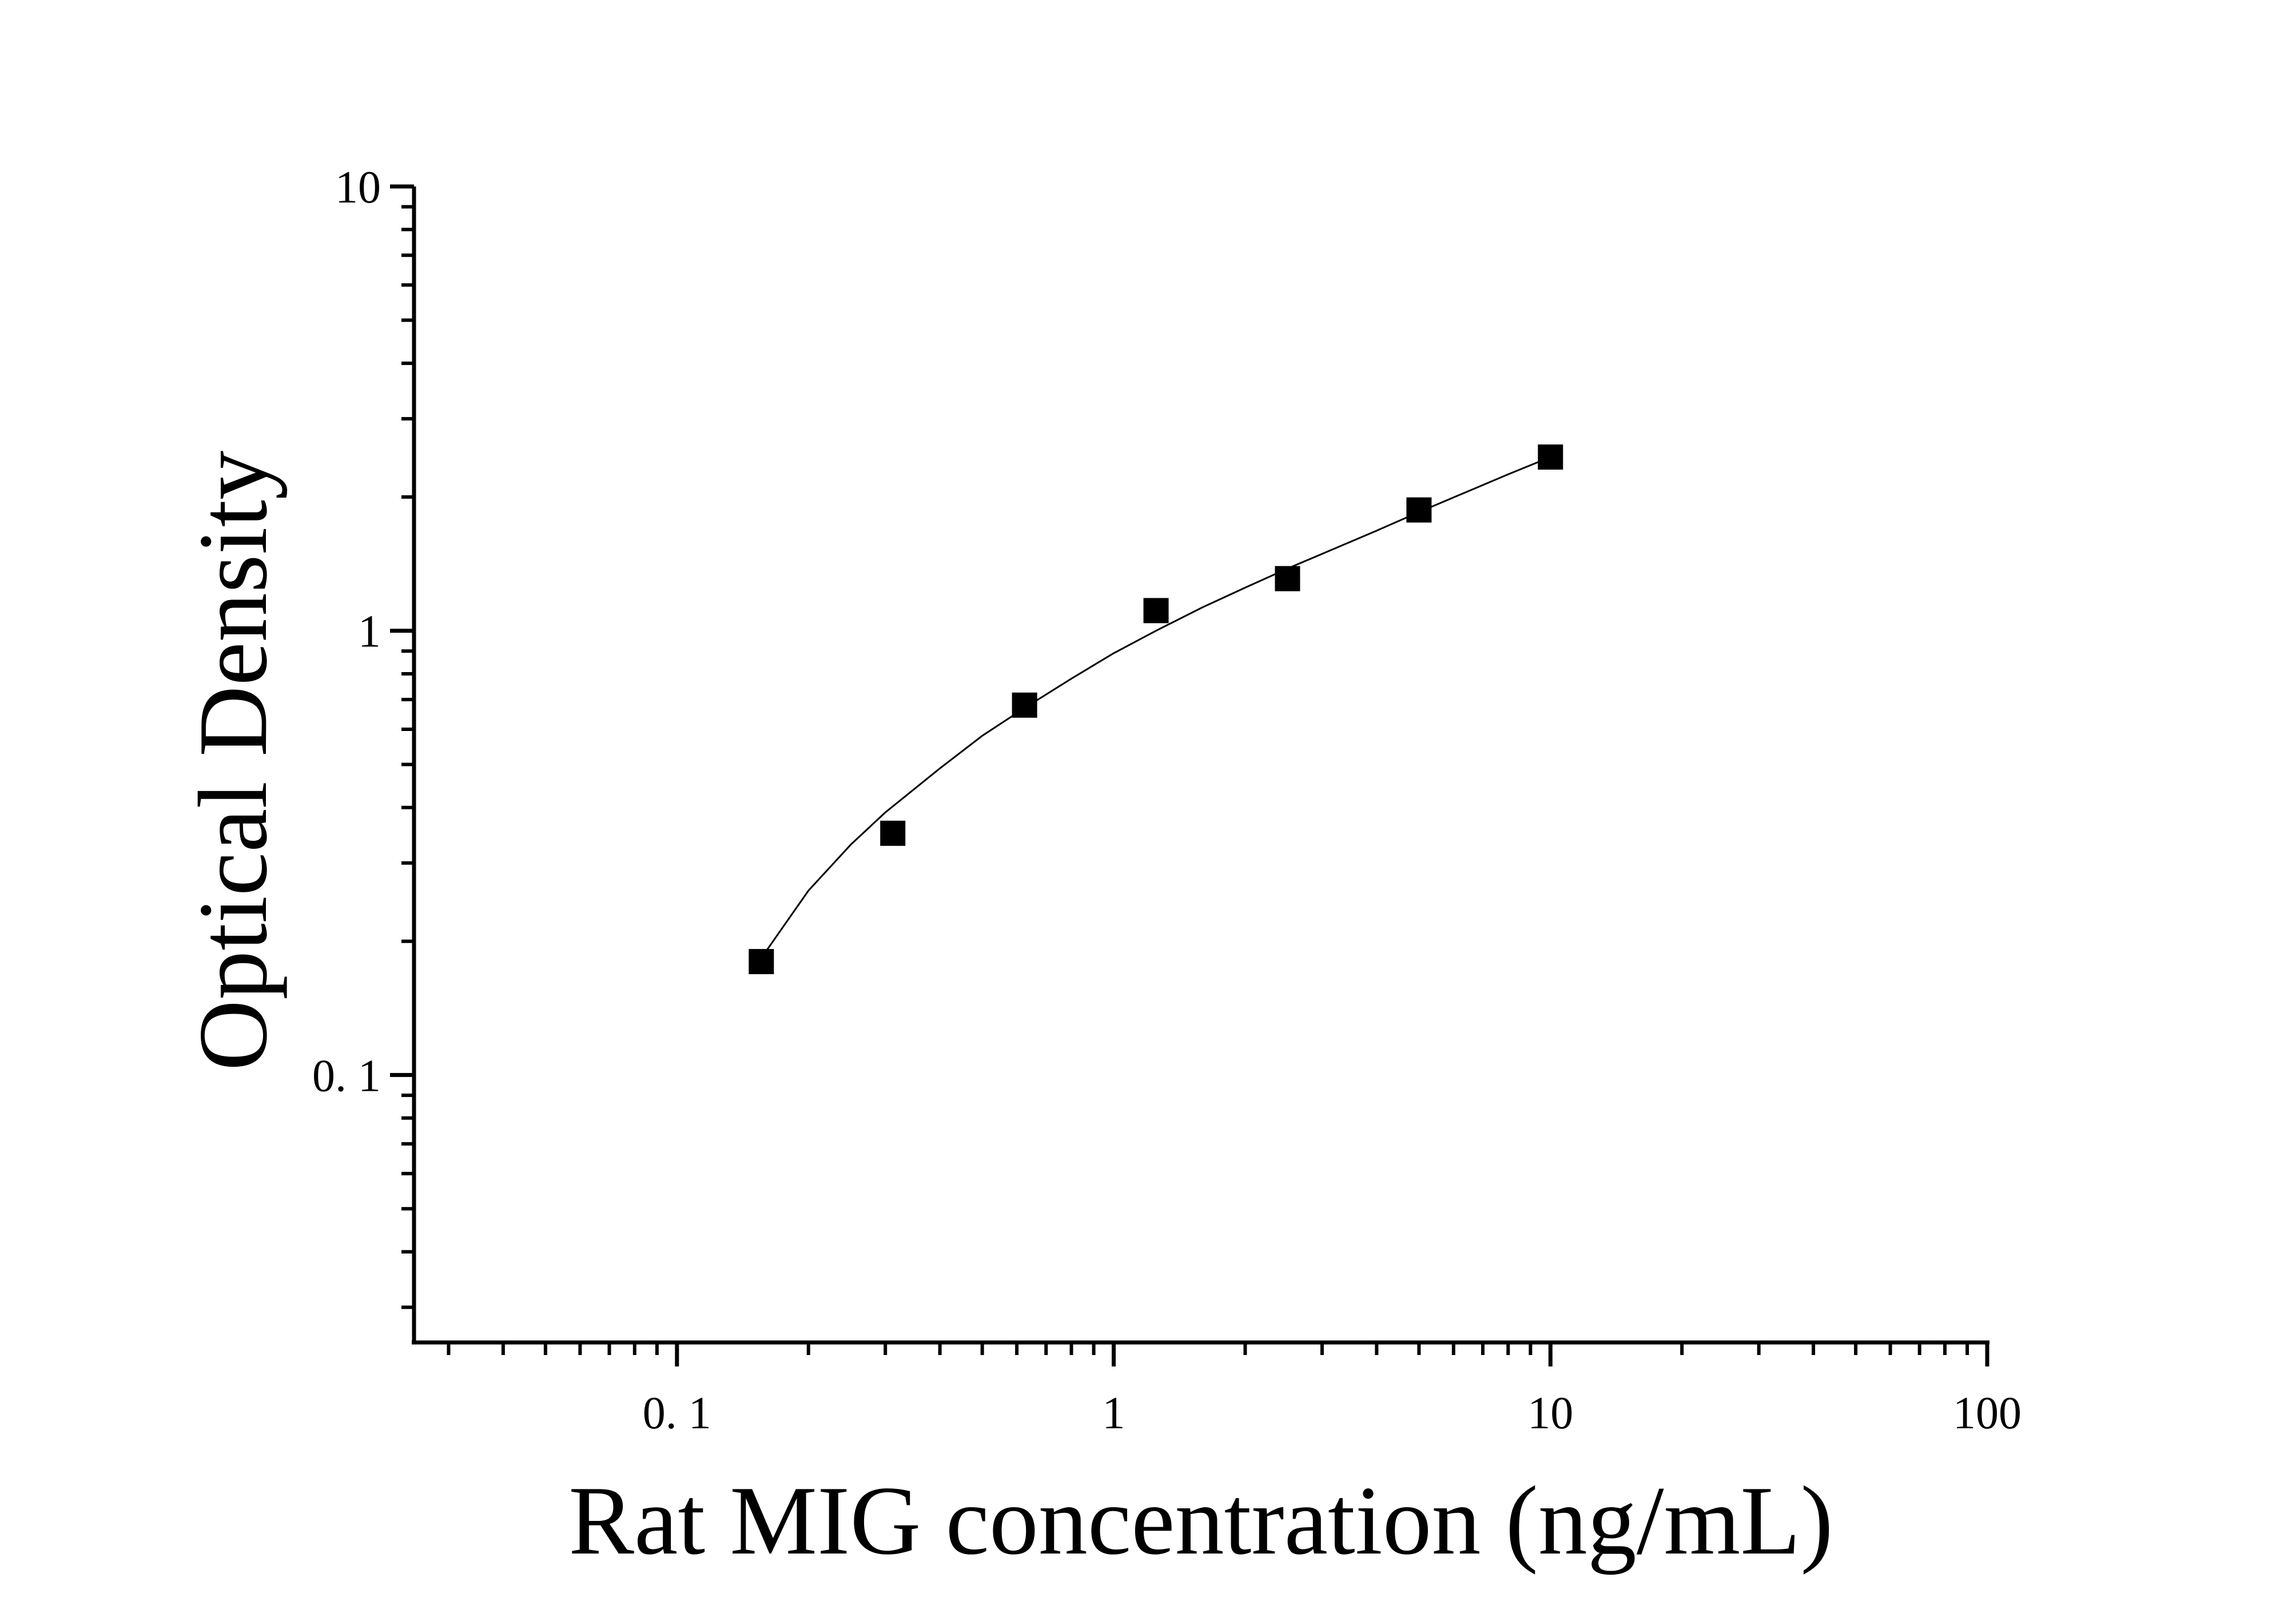 The width and height of the screenshot is (2296, 1605). Describe the element at coordinates (358, 187) in the screenshot. I see `y-tick-label: 10` at that location.